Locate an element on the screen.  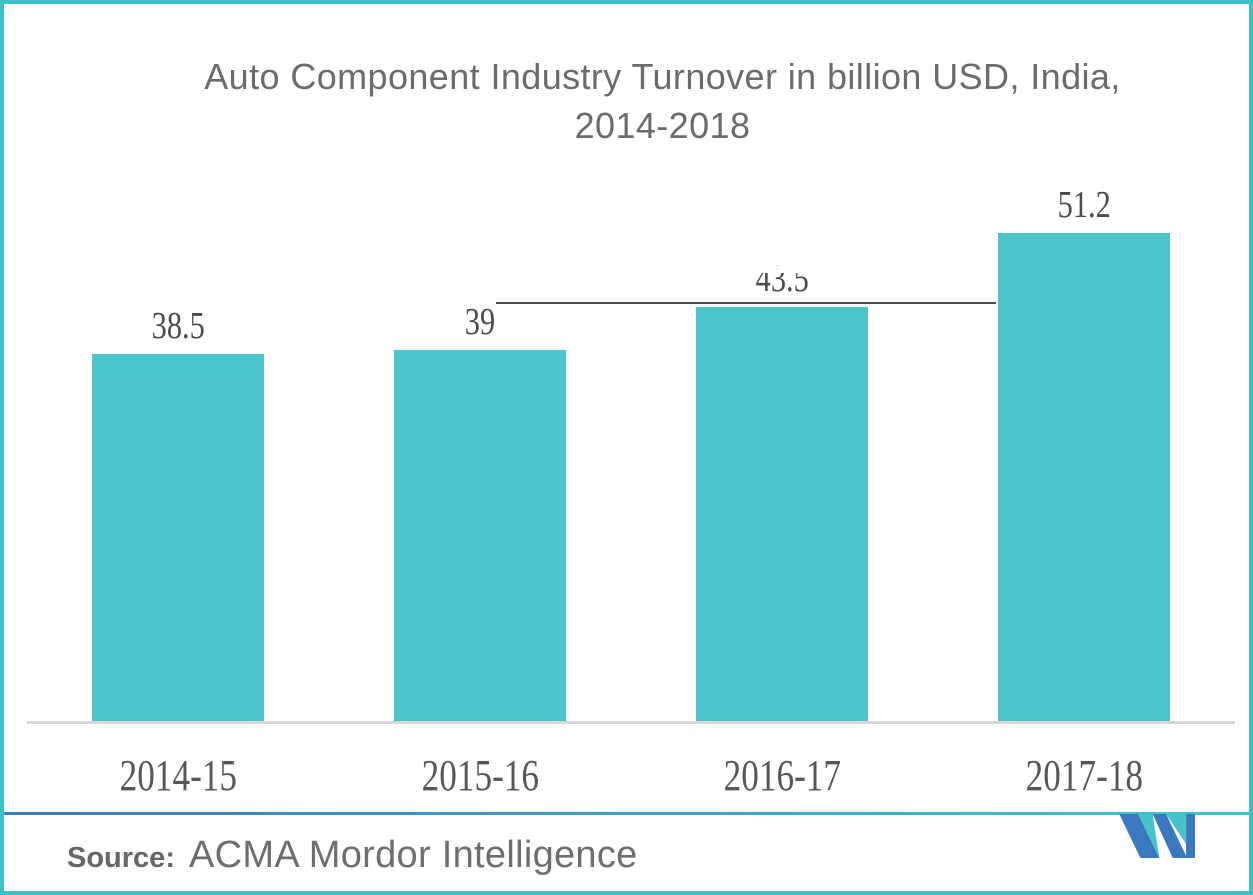
x-axis-label-2016-17: 2016-17 is located at coordinates (782, 775).